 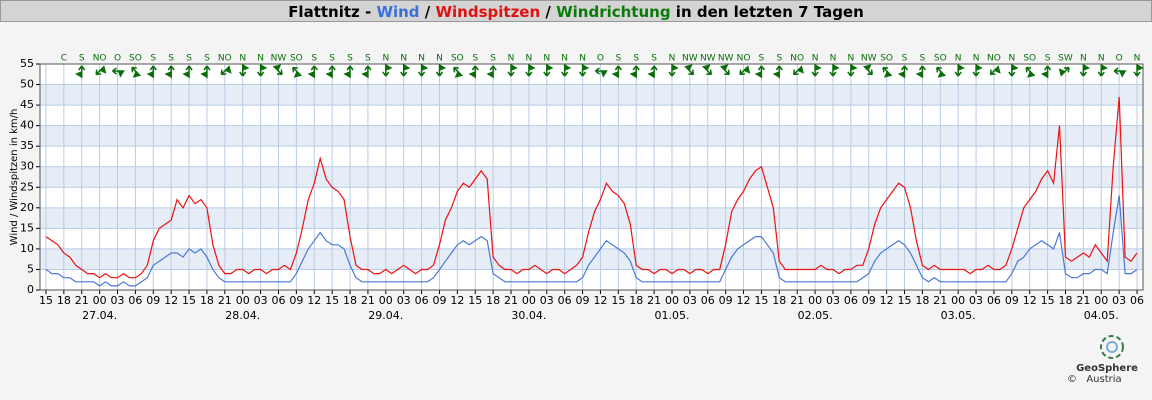 What do you see at coordinates (600, 59) in the screenshot?
I see `direction-label: O` at bounding box center [600, 59].